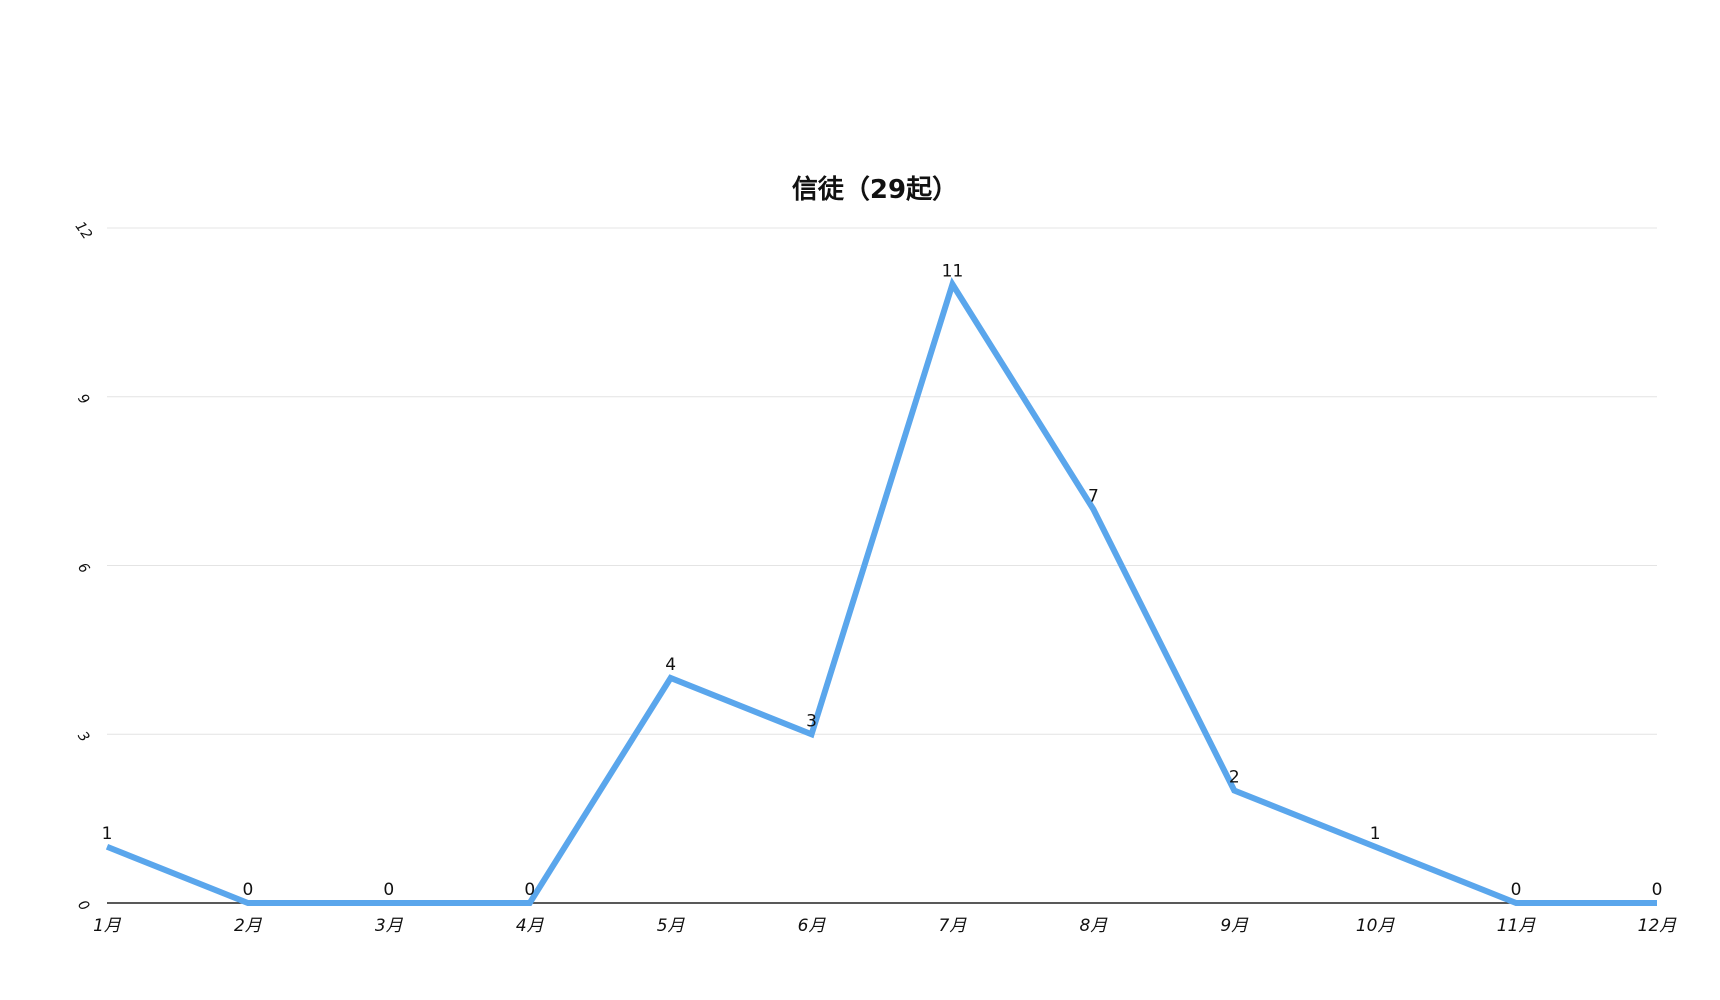 Image resolution: width=1720 pixels, height=1000 pixels. Describe the element at coordinates (953, 271) in the screenshot. I see `data-label: 11` at that location.